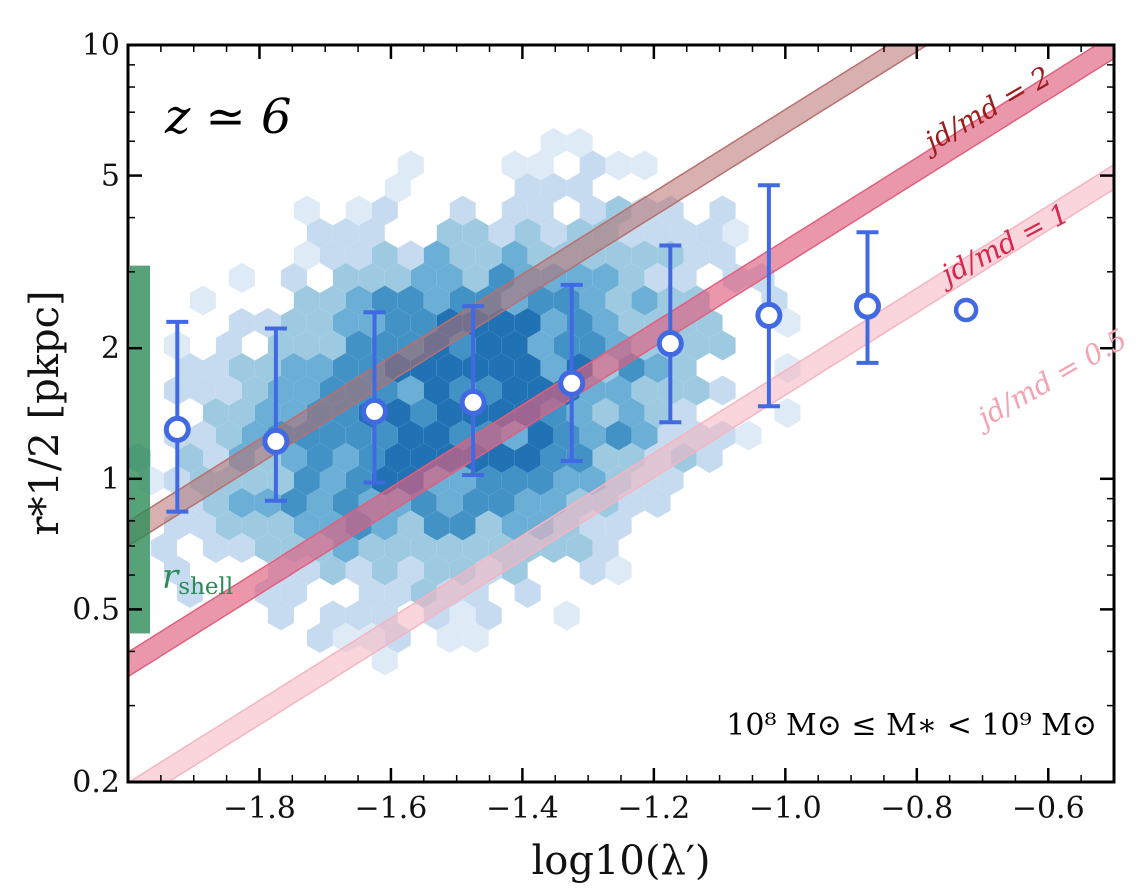 The image size is (1136, 891). What do you see at coordinates (522, 808) in the screenshot?
I see `x-tick-label: −1.4` at bounding box center [522, 808].